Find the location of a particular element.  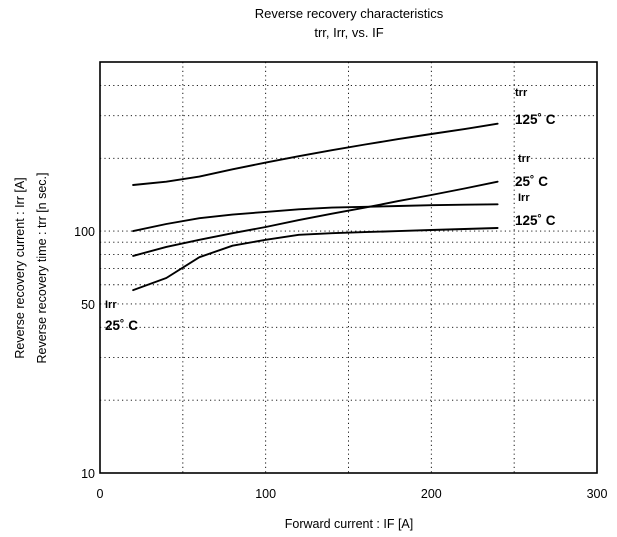

x-tick-label: 100 is located at coordinates (265, 494).